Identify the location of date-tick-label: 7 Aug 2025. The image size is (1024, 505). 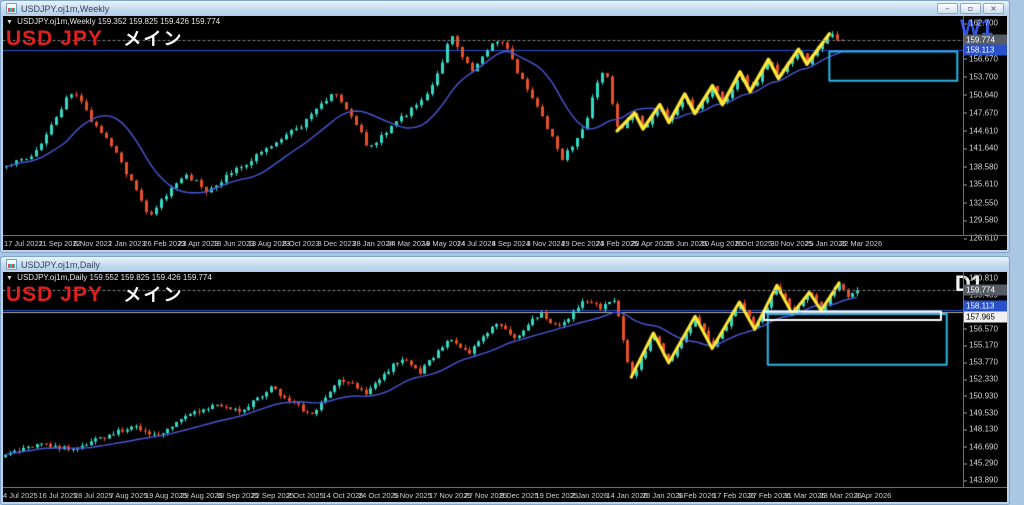
(128, 495).